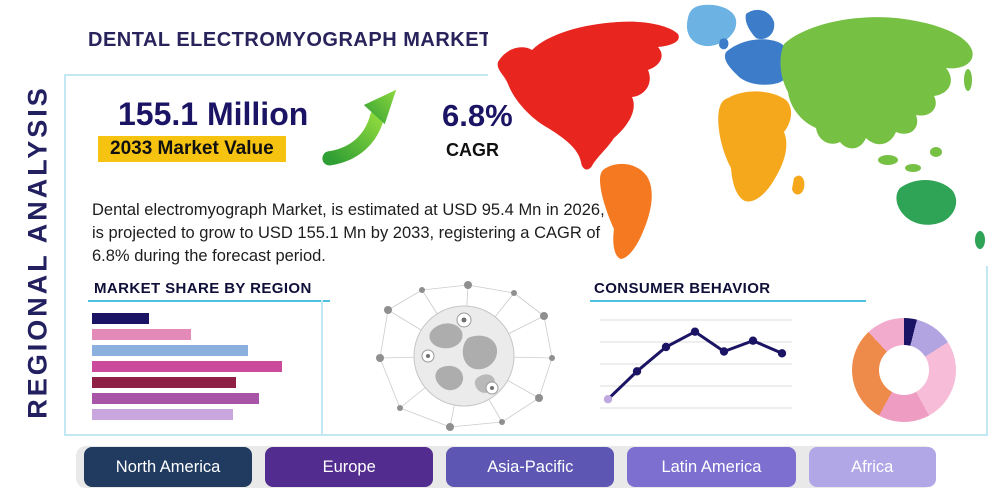 The height and width of the screenshot is (500, 1000). I want to click on globe-network-icon, so click(465, 356).